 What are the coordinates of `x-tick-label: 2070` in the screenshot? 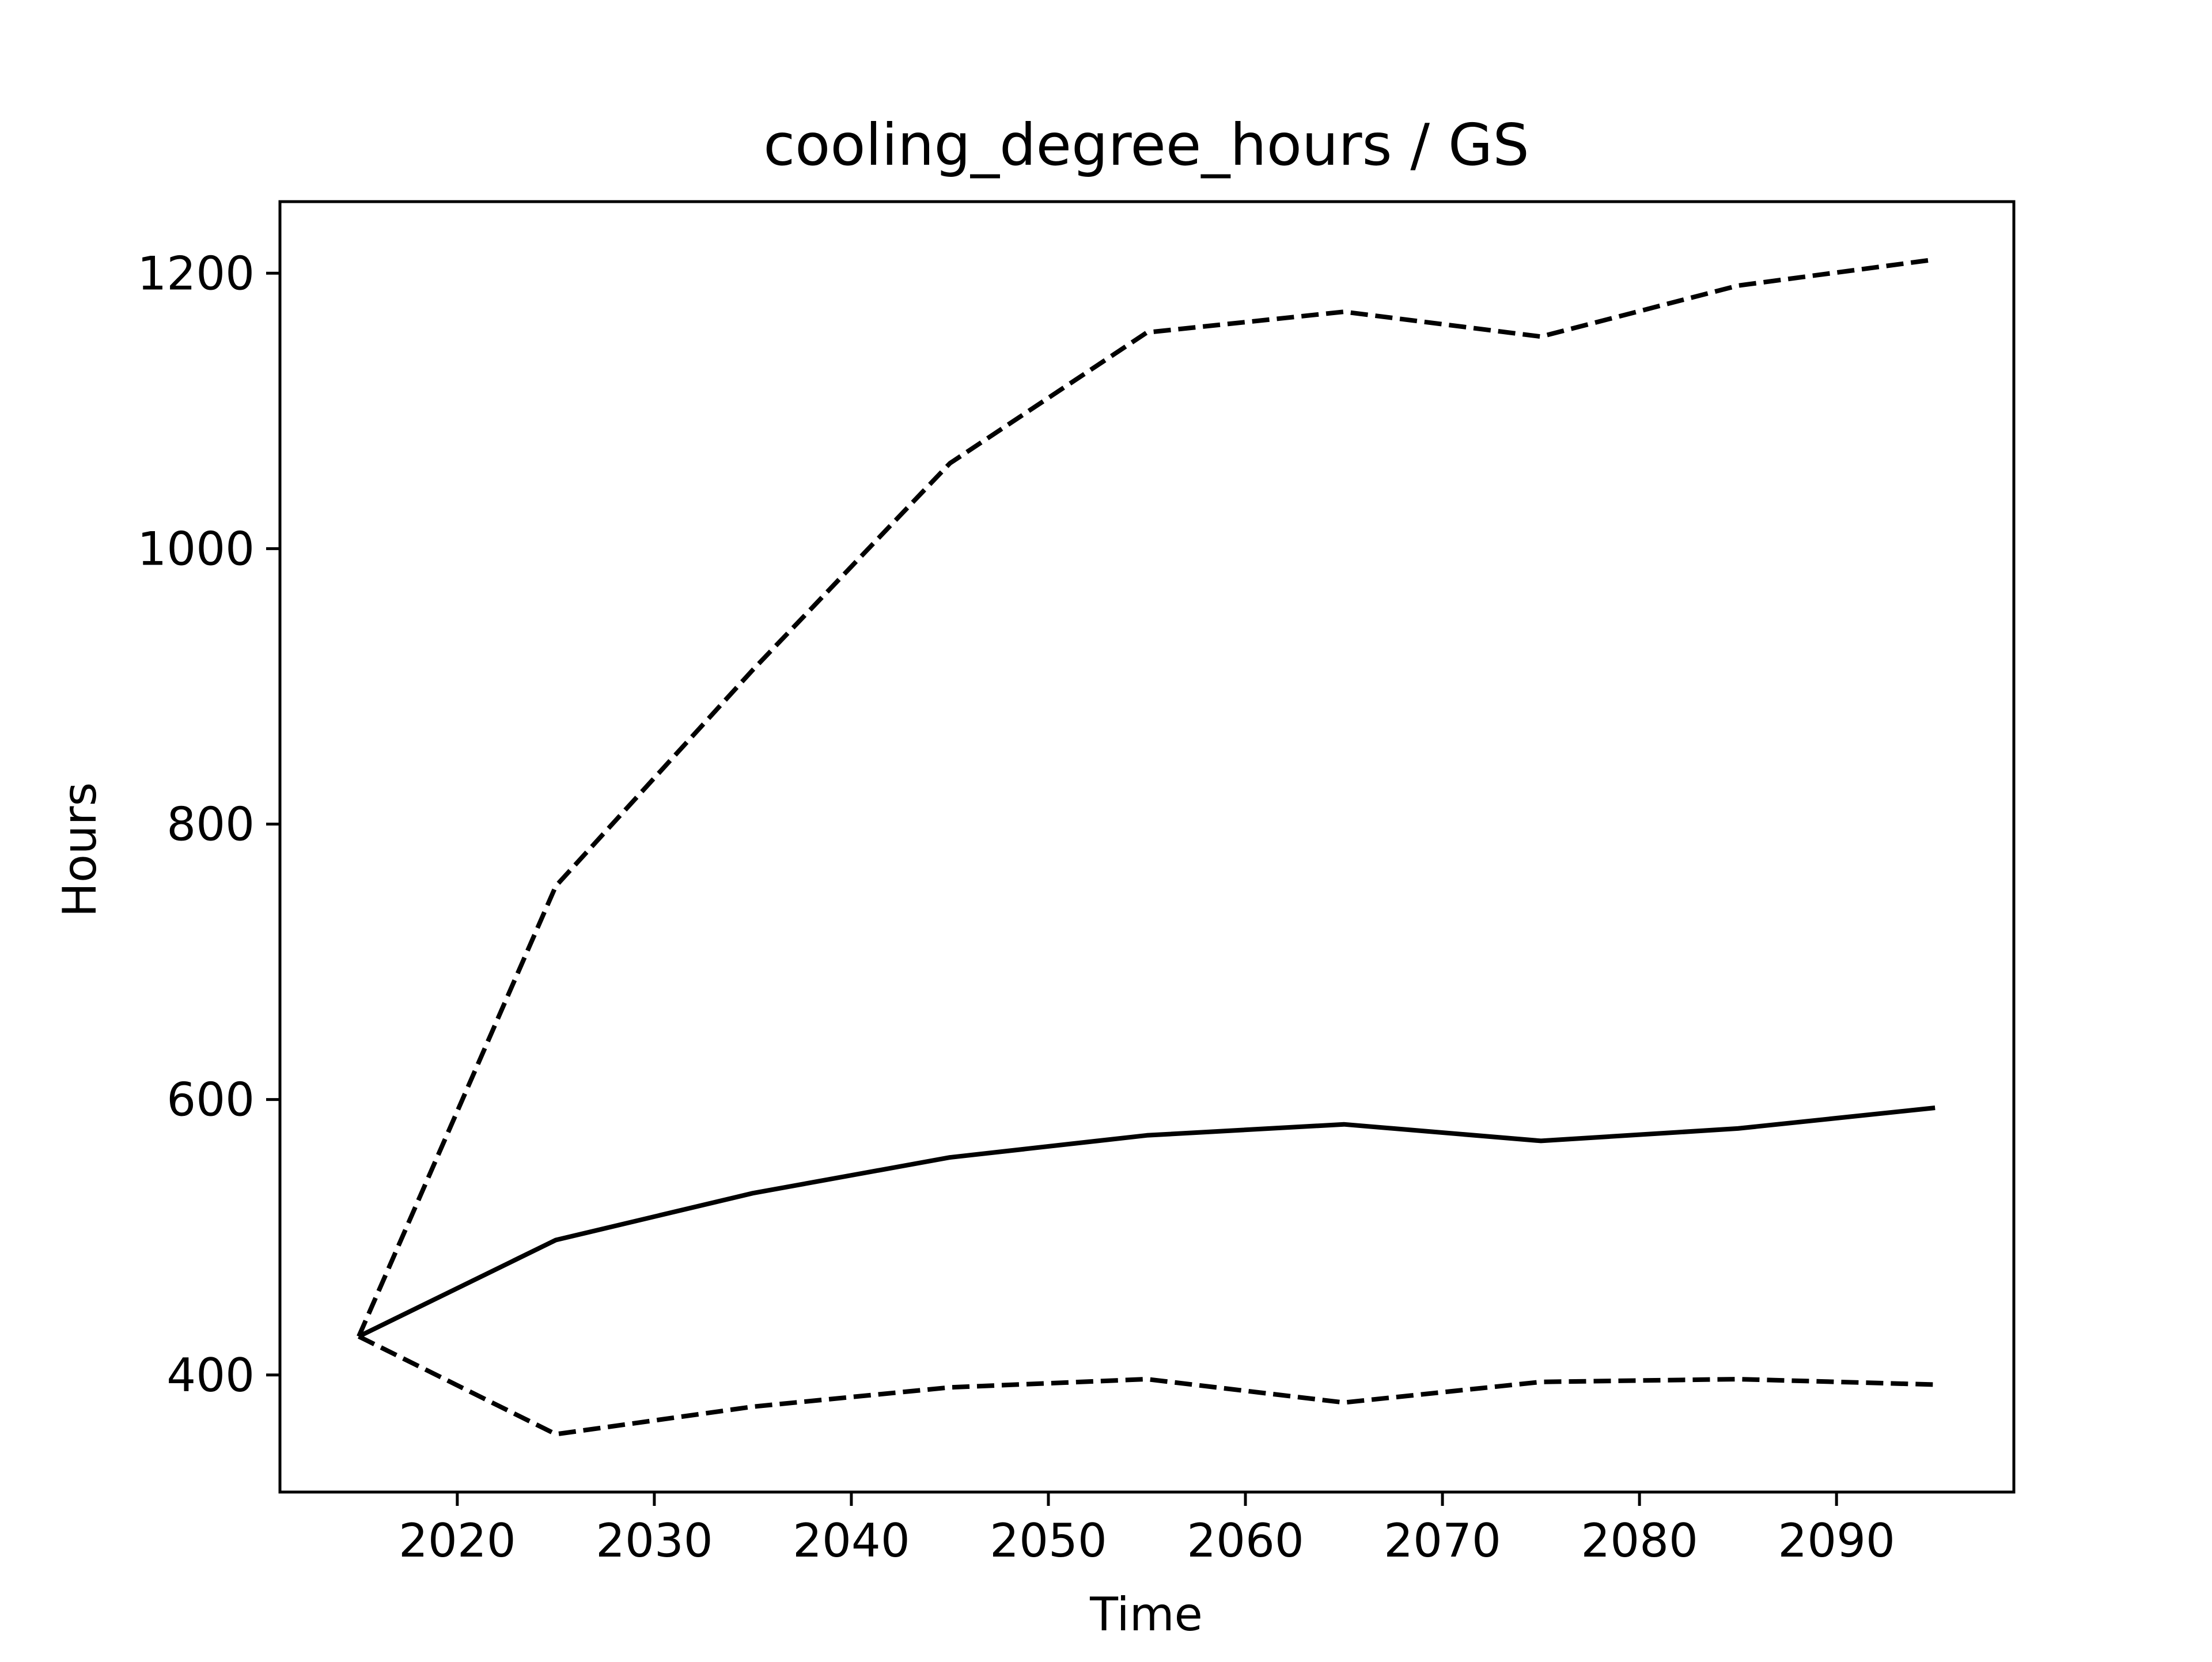 It's located at (1443, 1541).